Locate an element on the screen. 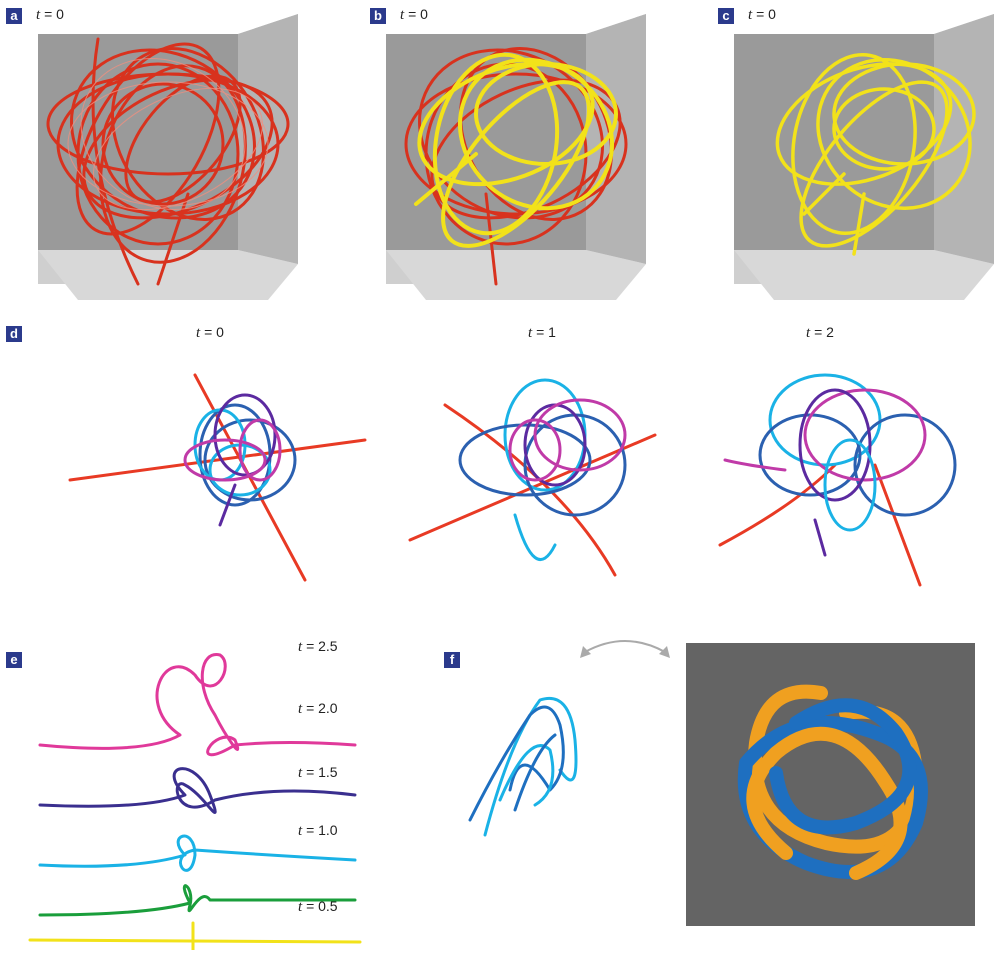 This screenshot has width=998, height=957. panel-b-mixed-tubes-box is located at coordinates (516, 157).